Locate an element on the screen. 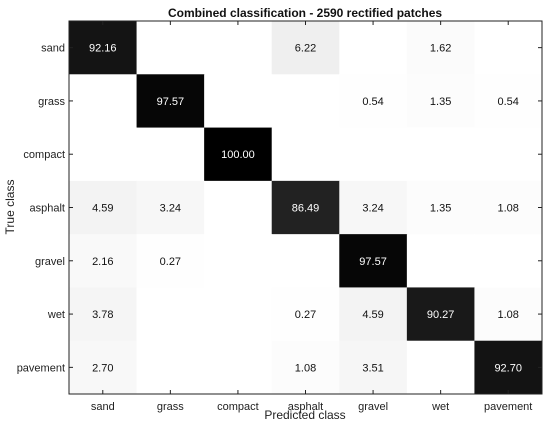  cell-value-label: 1.62 is located at coordinates (440, 49).